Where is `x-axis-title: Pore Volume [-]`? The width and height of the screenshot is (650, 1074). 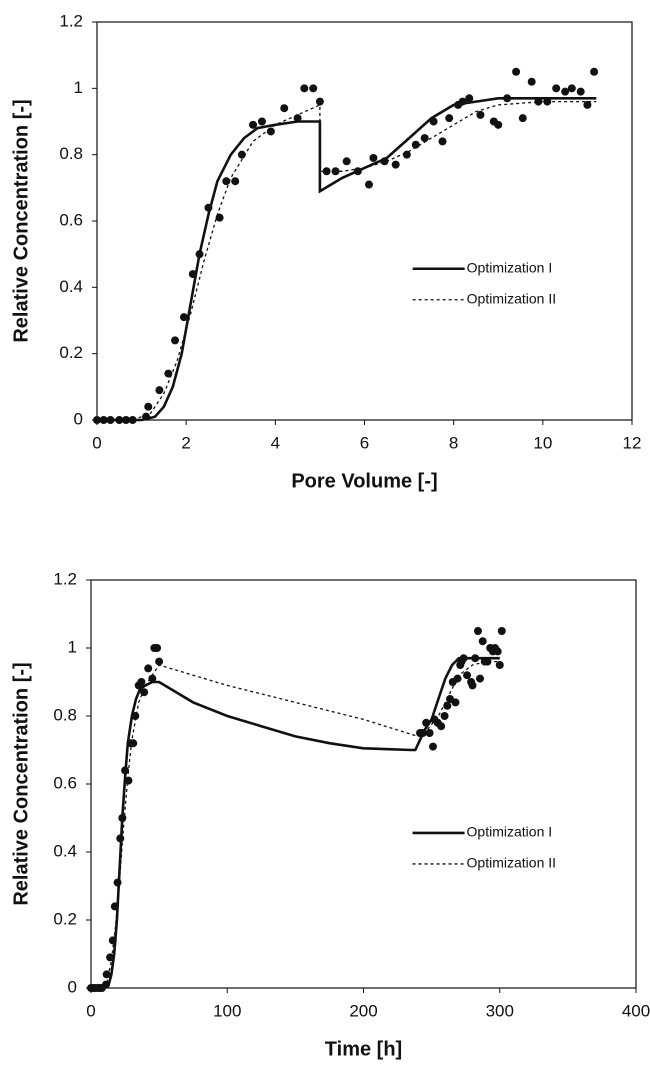 x-axis-title: Pore Volume [-] is located at coordinates (364, 481).